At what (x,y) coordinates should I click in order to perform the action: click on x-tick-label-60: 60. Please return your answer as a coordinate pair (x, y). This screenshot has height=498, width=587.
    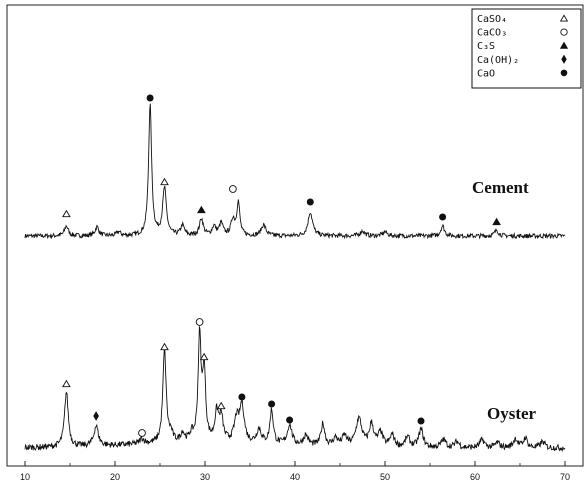
    Looking at the image, I should click on (475, 477).